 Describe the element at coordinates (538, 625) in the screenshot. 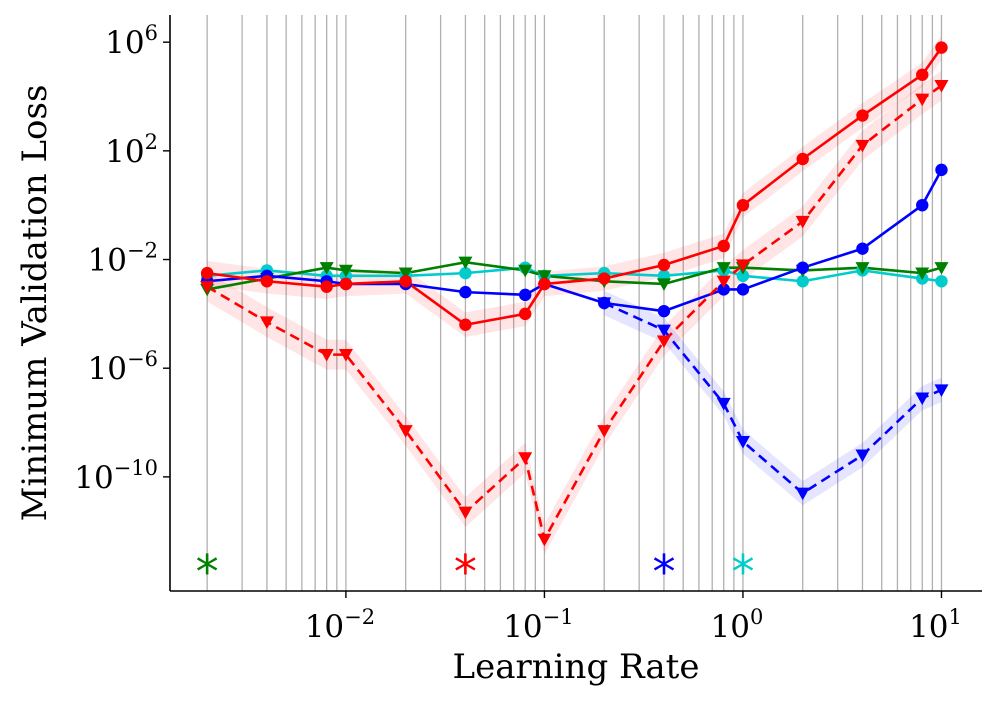

I see `x-tick-label: 10⁻¹` at that location.